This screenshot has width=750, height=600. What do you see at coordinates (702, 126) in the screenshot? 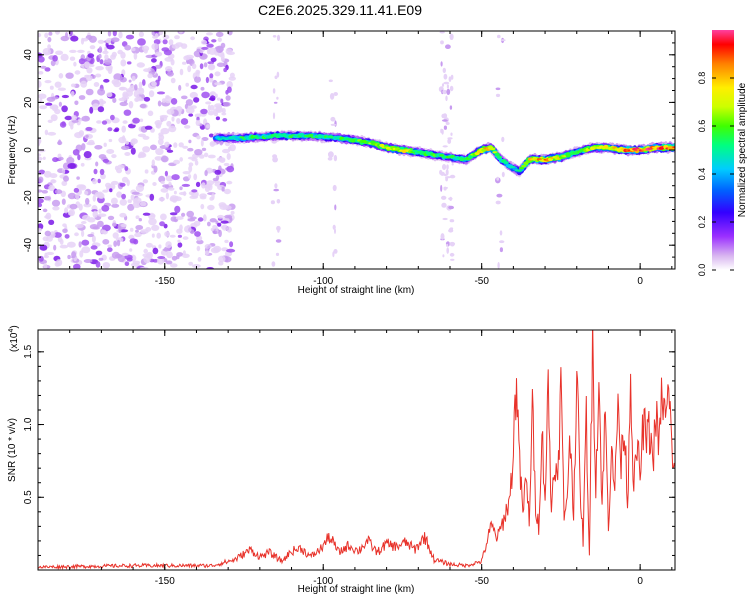
I see `colorbar-tick-label: 0.6` at bounding box center [702, 126].